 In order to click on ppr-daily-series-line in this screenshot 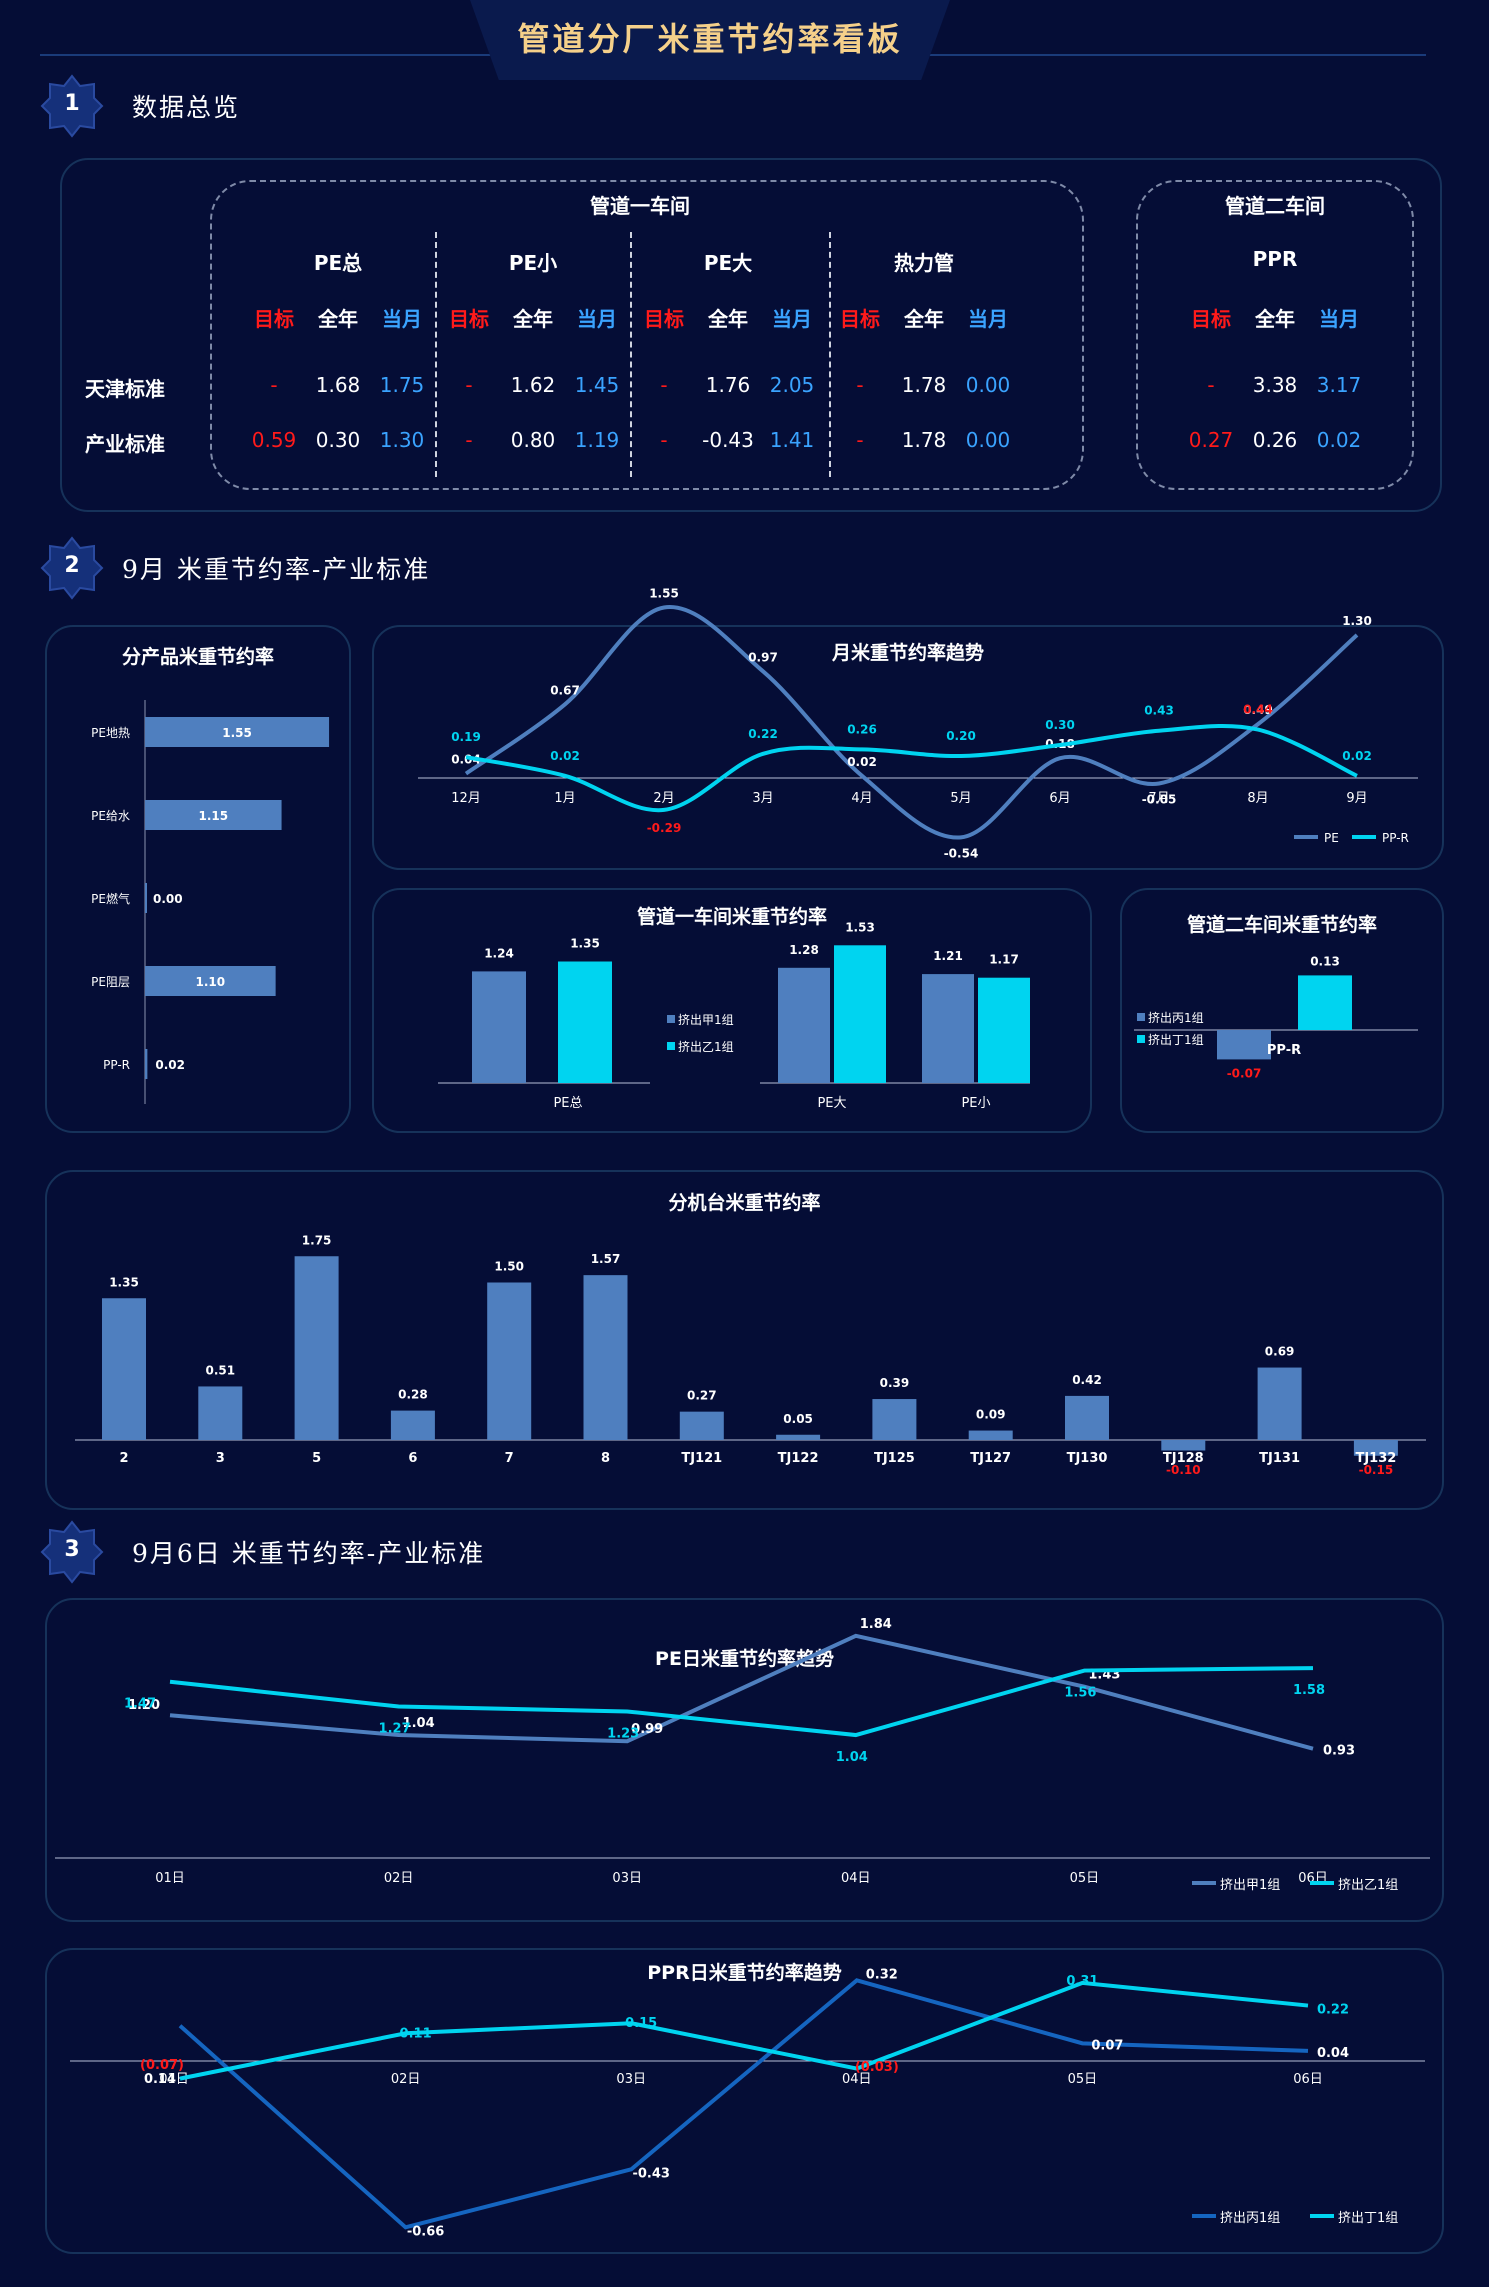, I will do `click(743, 2104)`.